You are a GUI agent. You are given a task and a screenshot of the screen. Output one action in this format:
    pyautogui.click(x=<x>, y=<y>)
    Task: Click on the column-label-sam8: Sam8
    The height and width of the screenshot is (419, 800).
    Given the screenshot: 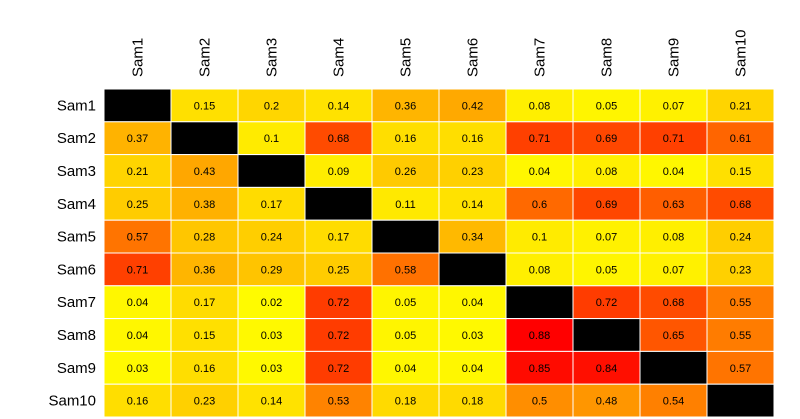 What is the action you would take?
    pyautogui.click(x=607, y=57)
    